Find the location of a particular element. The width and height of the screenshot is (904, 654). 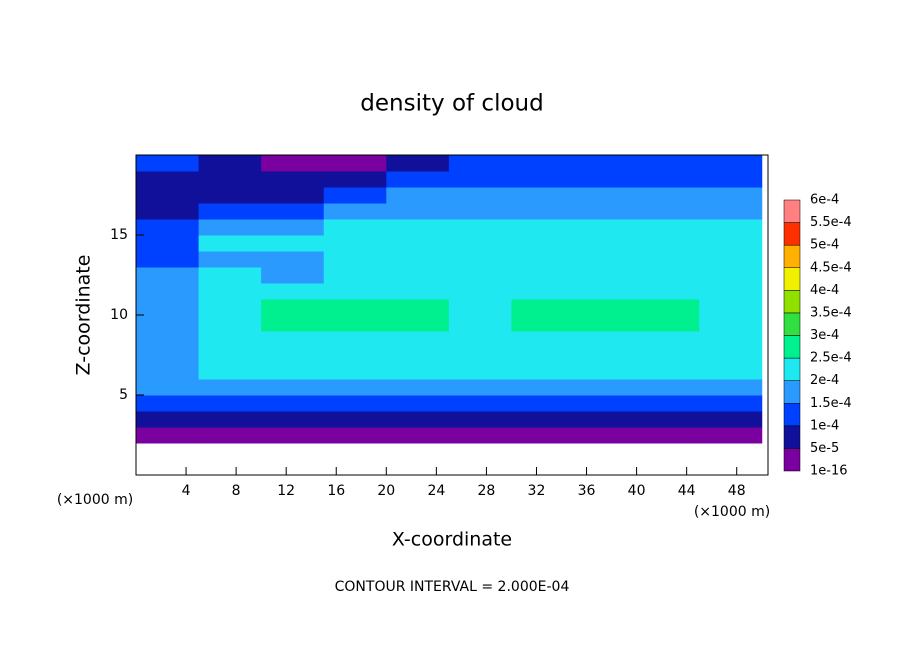

y-axis-label: Z-coordinate is located at coordinates (84, 315).